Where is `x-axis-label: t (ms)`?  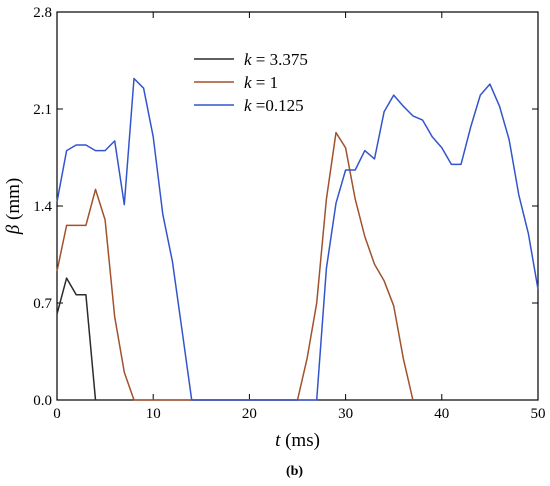
x-axis-label: t (ms) is located at coordinates (297, 440).